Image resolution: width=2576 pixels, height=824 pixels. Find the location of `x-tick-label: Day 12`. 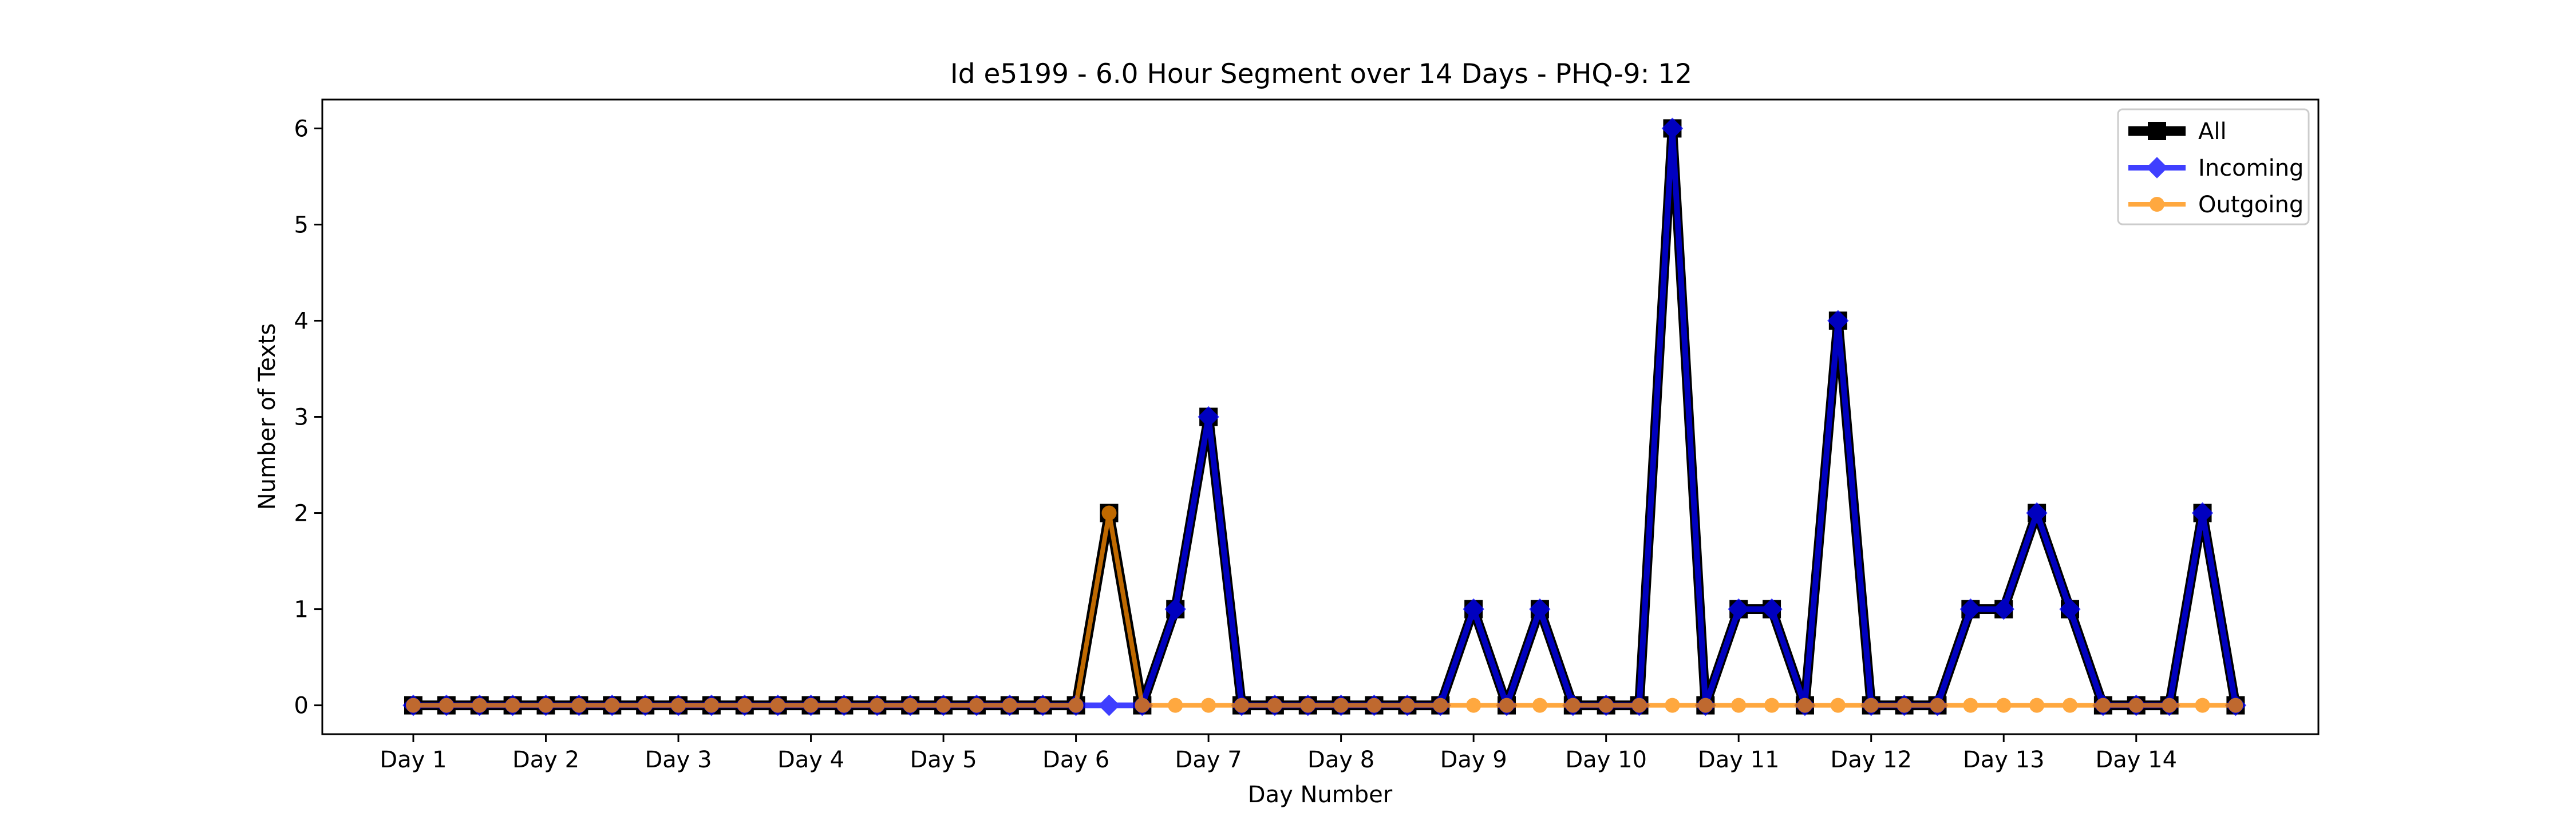

x-tick-label: Day 12 is located at coordinates (1871, 760).